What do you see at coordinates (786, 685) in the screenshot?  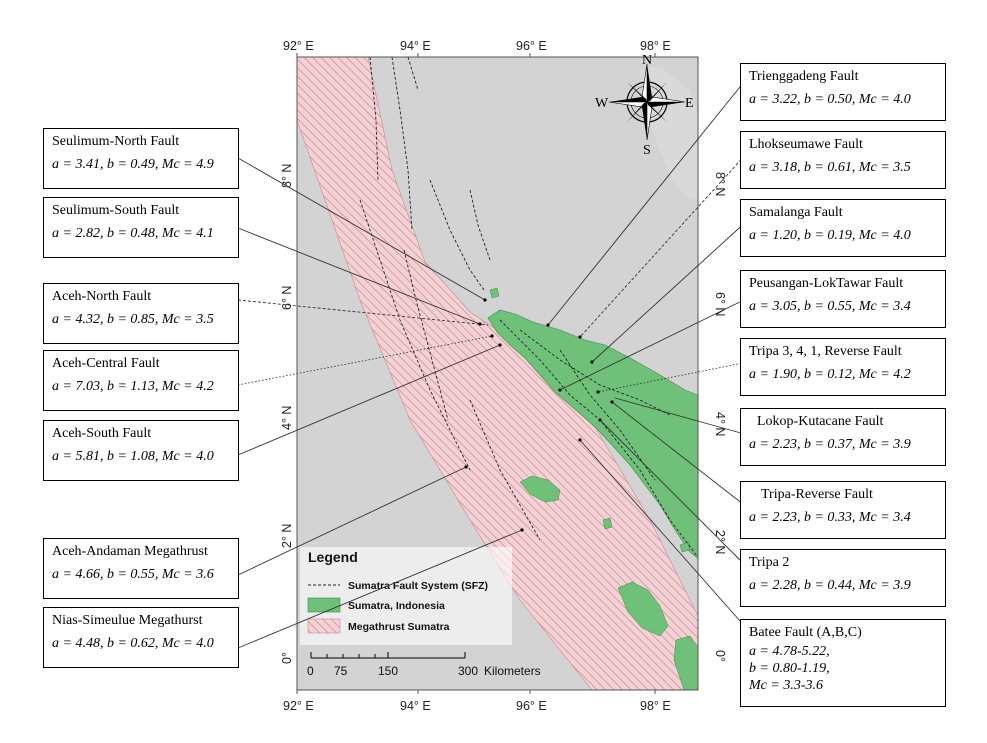 I see `fault-params-line: Mc = 3.3-3.6` at bounding box center [786, 685].